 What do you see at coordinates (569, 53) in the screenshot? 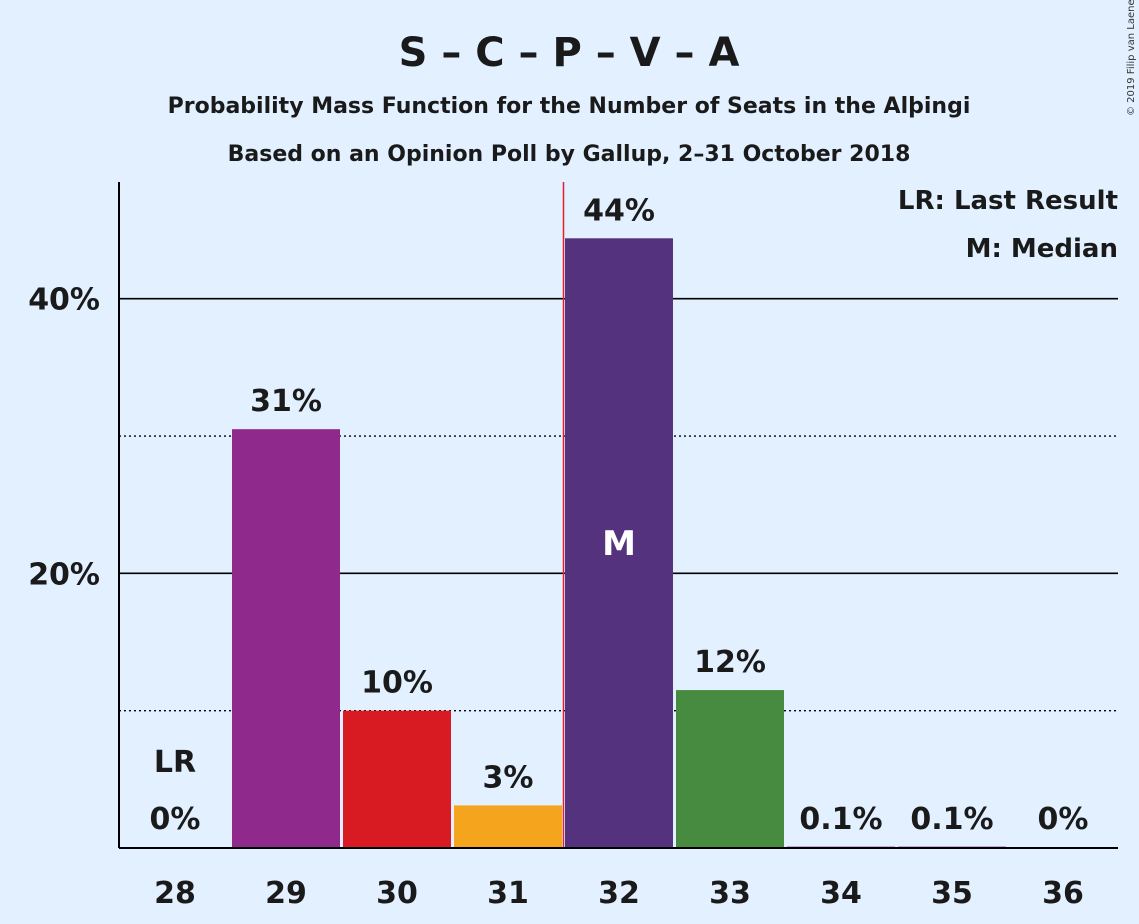
I see `chart-title: S – C – P – V – A` at bounding box center [569, 53].